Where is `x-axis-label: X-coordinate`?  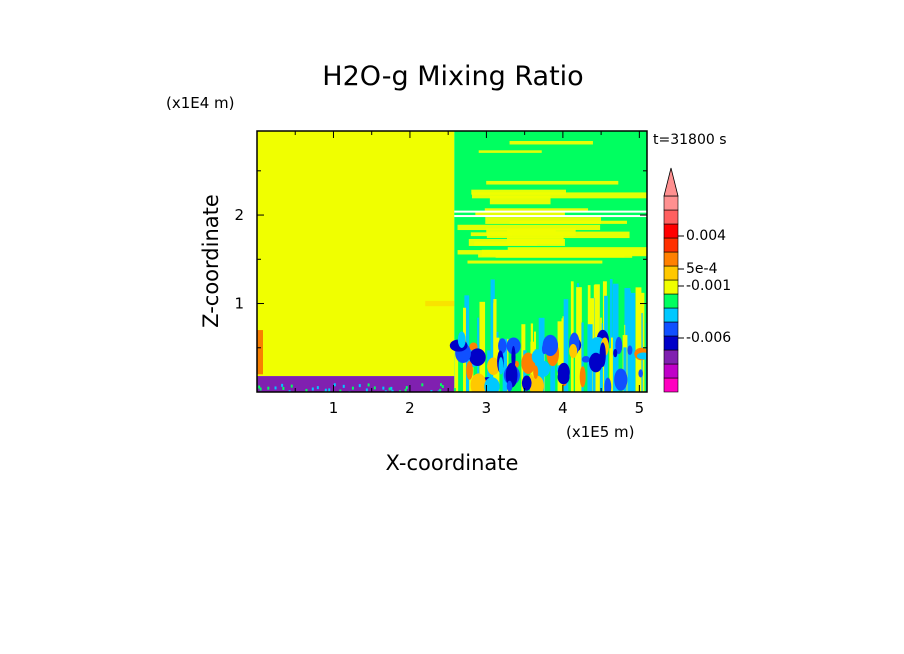 x-axis-label: X-coordinate is located at coordinates (452, 463).